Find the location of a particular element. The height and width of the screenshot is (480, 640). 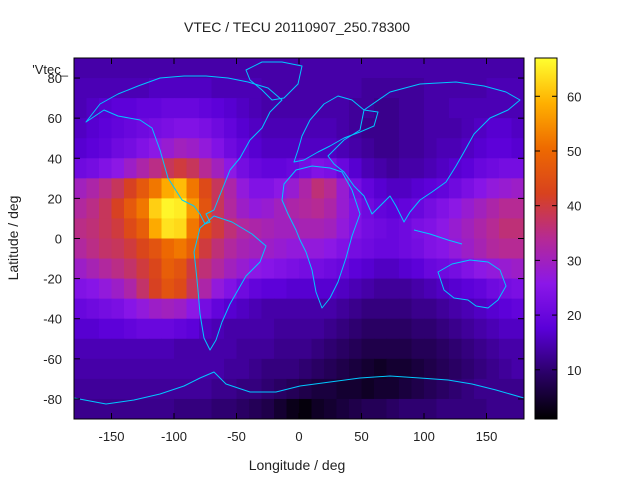

y-tick-label: 60 is located at coordinates (55, 118).